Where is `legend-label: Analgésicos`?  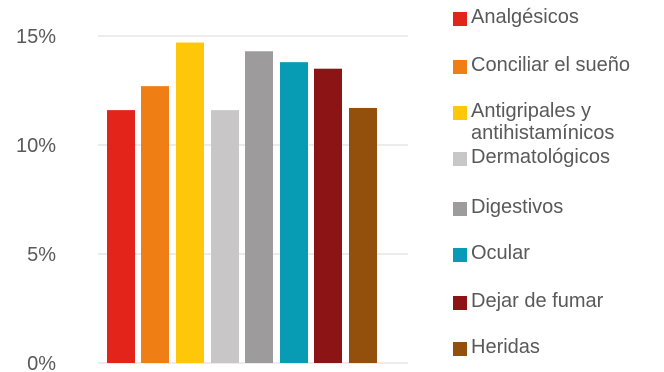 legend-label: Analgésicos is located at coordinates (525, 17).